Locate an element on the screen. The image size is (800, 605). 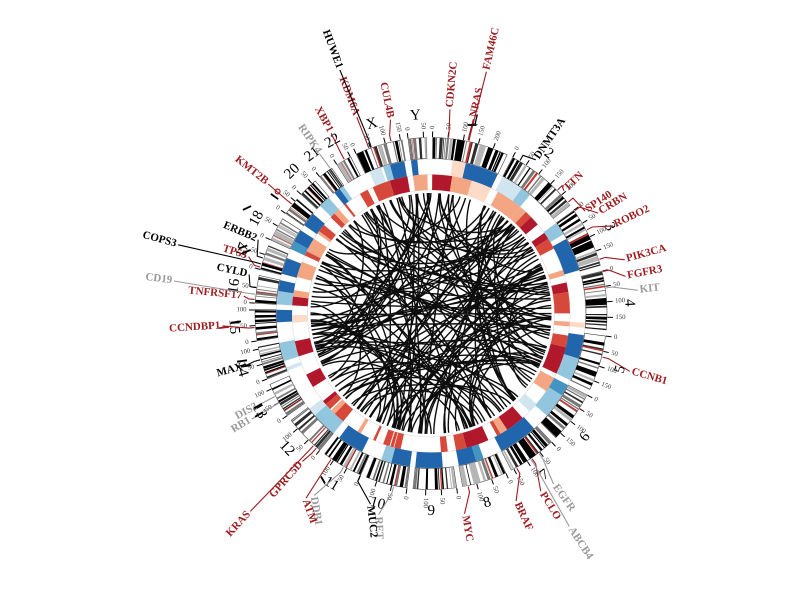
svg-text: 9 is located at coordinates (431, 511).